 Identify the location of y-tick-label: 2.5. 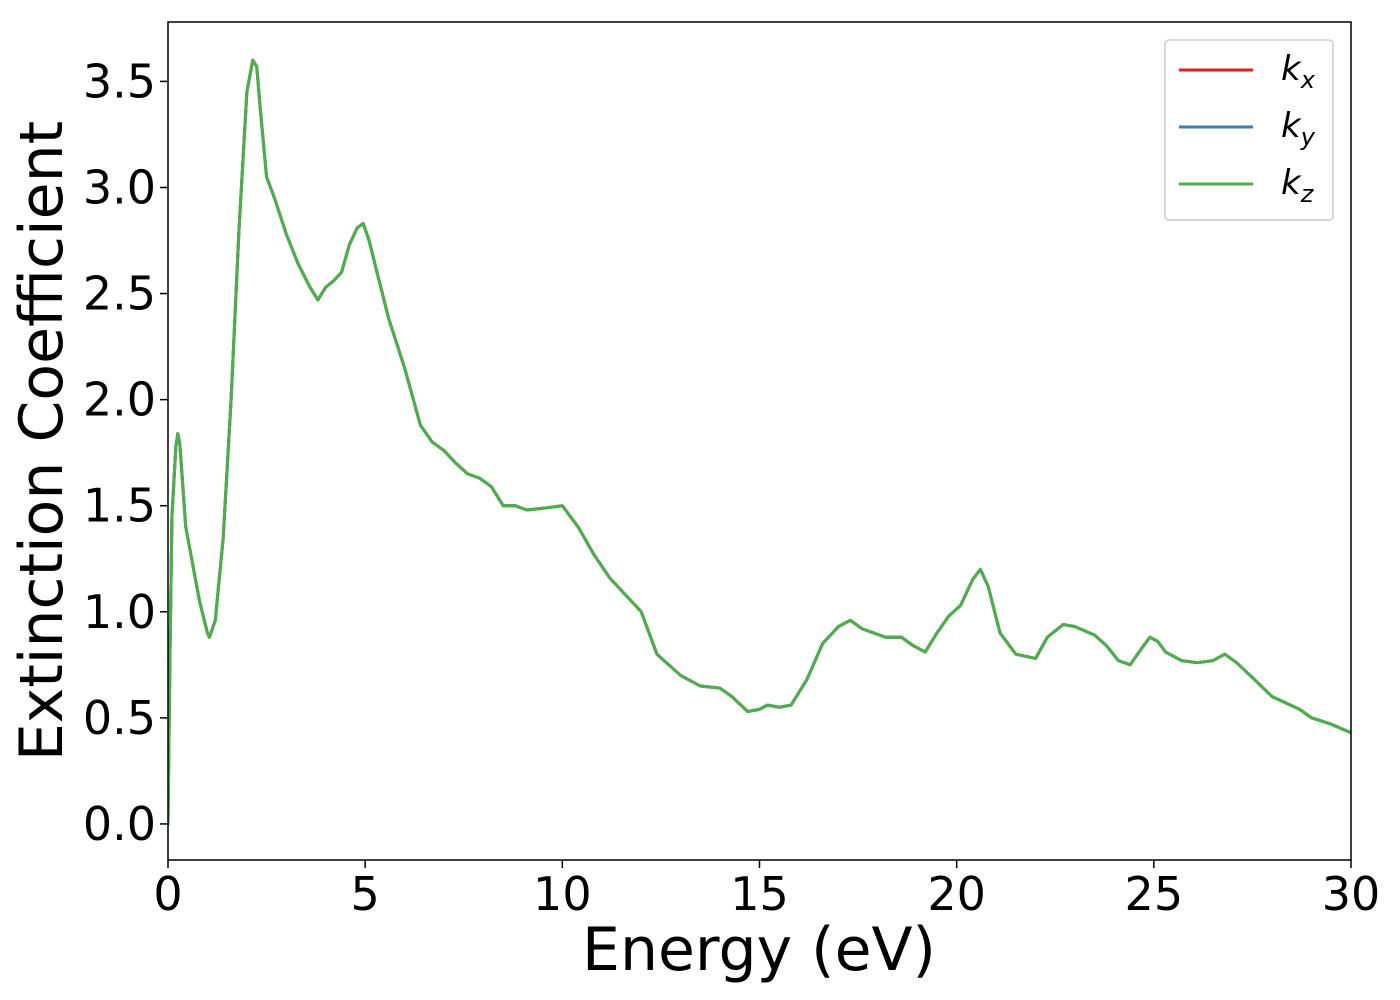
(119, 294).